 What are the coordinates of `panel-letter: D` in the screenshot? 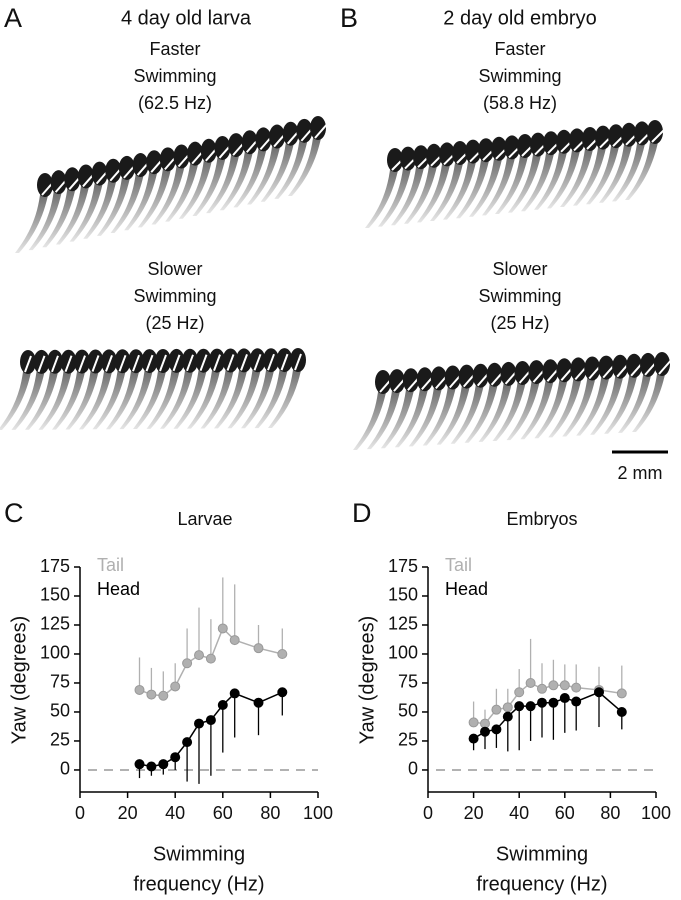 It's located at (362, 513).